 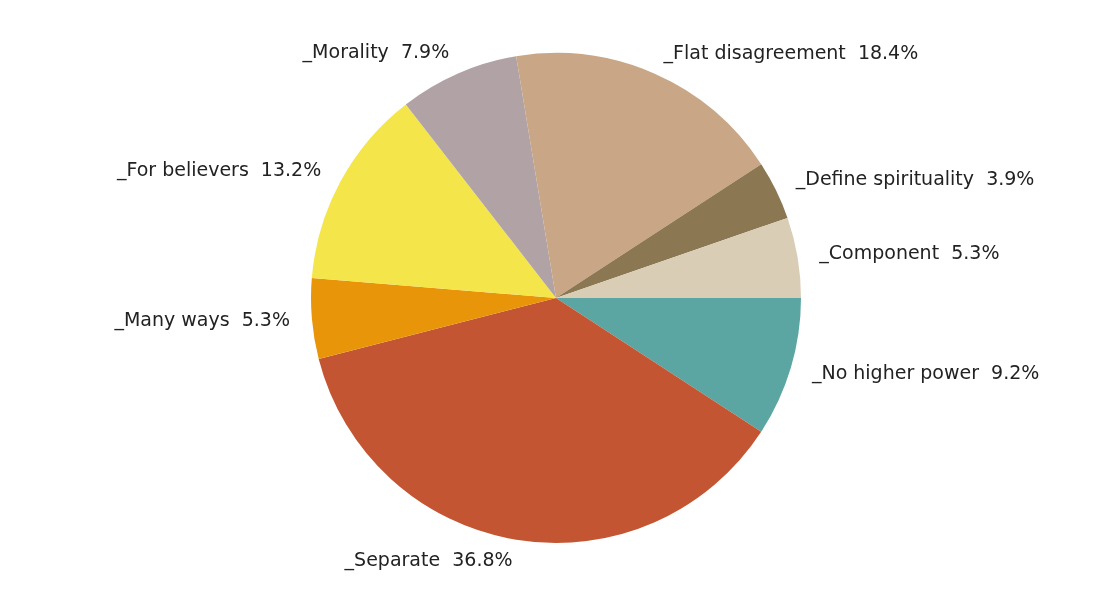 What do you see at coordinates (201, 319) in the screenshot?
I see `slice-label: _Many ways 5.3%` at bounding box center [201, 319].